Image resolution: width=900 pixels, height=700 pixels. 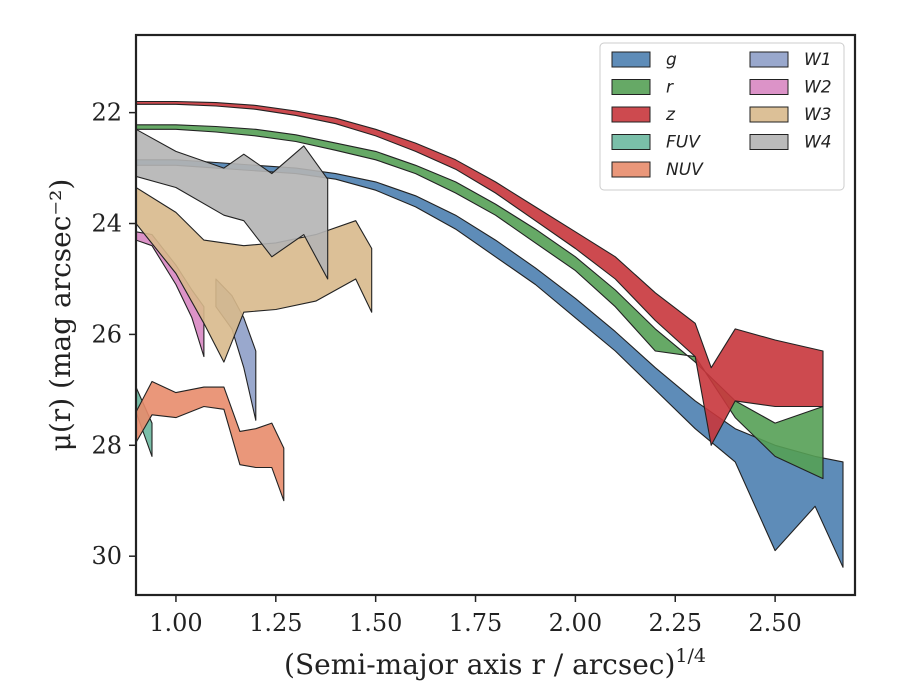 I want to click on legend-label-z: z, so click(x=670, y=115).